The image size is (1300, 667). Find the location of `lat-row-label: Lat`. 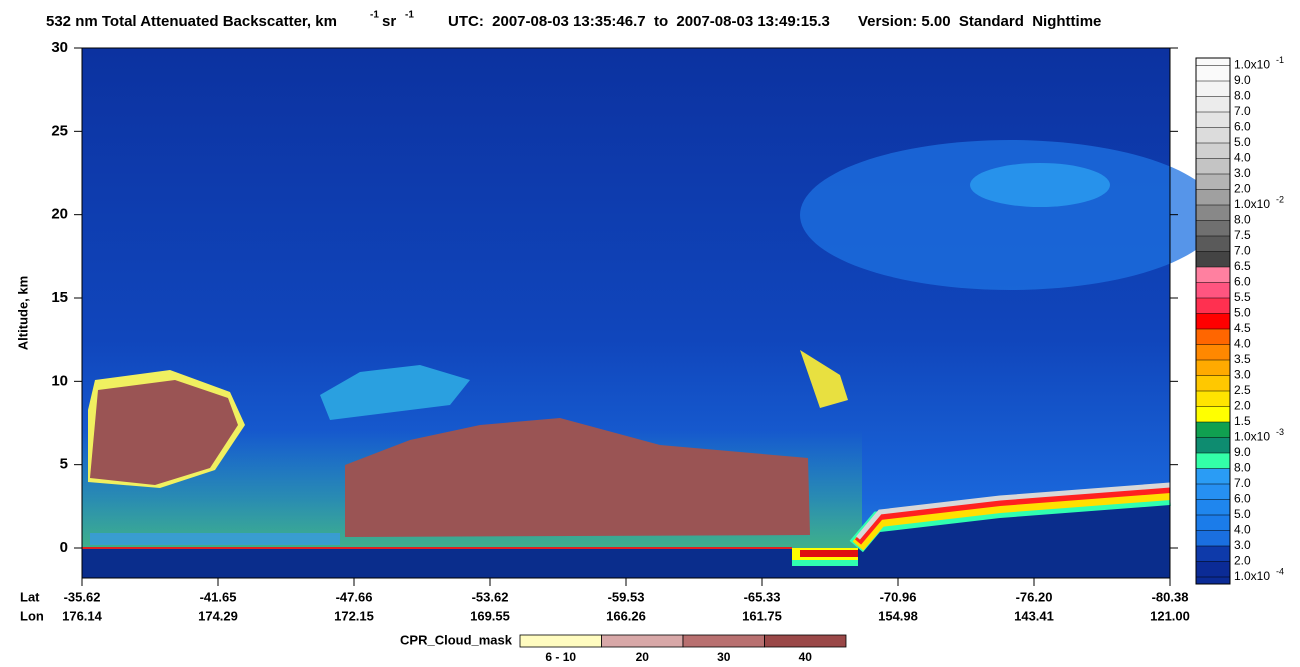

lat-row-label: Lat is located at coordinates (30, 596).